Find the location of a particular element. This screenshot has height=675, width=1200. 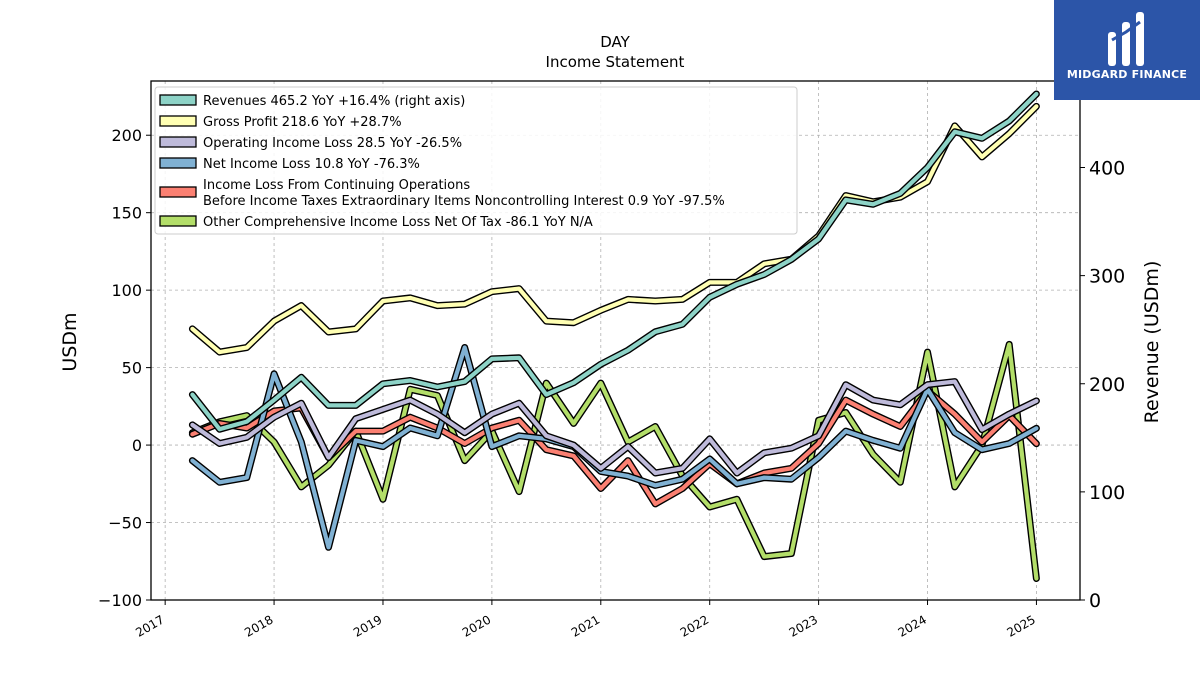

x-tick-label: 2023 is located at coordinates (803, 625).